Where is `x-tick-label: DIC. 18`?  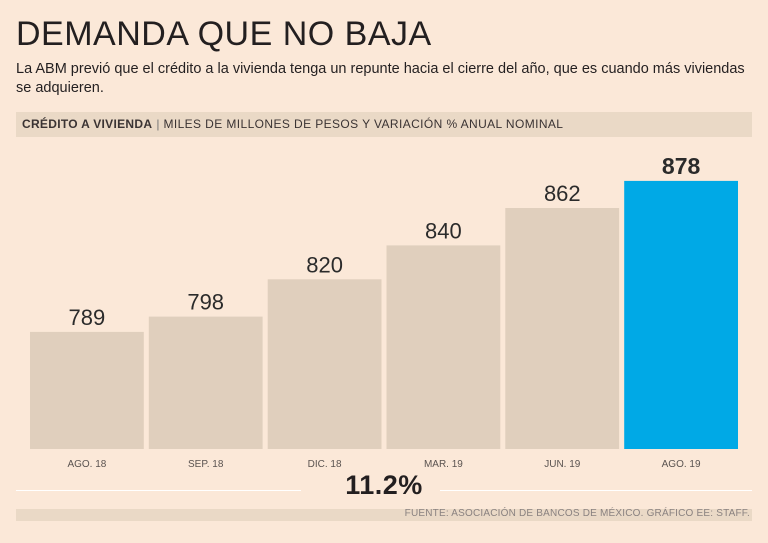 x-tick-label: DIC. 18 is located at coordinates (325, 464).